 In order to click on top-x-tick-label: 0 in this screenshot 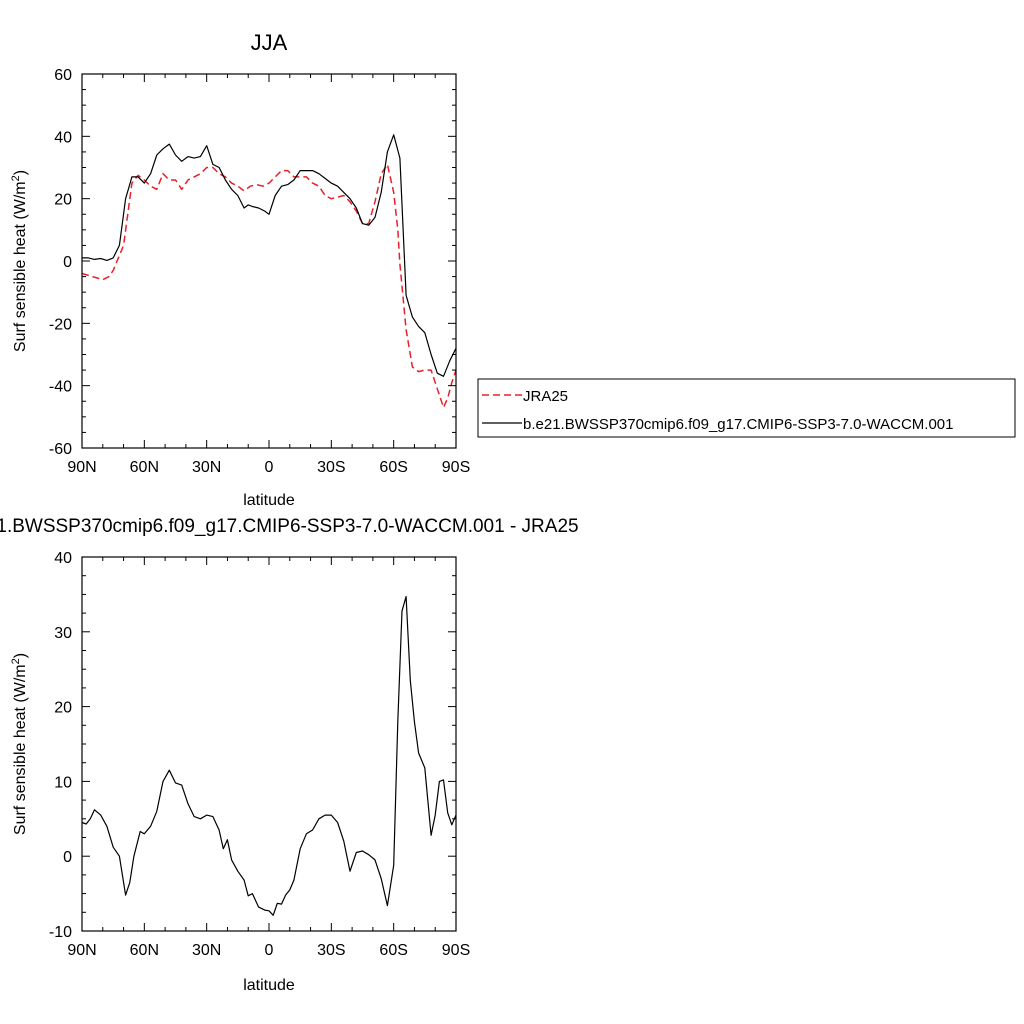, I will do `click(269, 467)`.